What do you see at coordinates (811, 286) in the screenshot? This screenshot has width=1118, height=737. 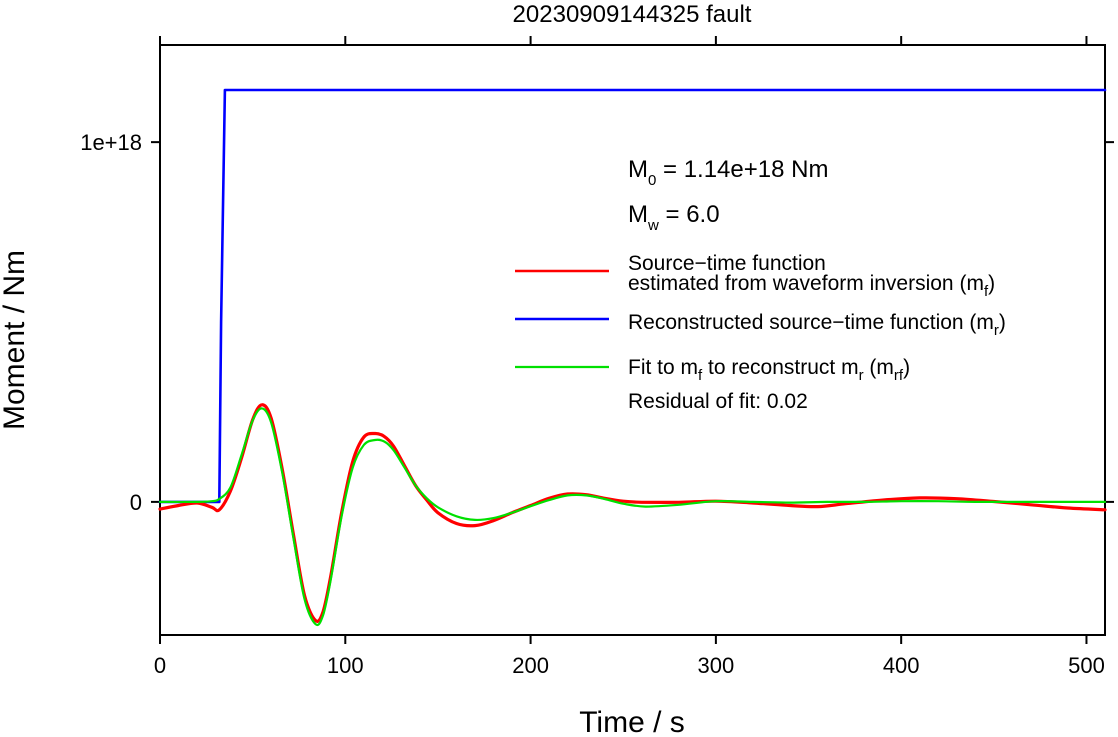 I see `legend-label: estimated from waveform inversion (mf)` at bounding box center [811, 286].